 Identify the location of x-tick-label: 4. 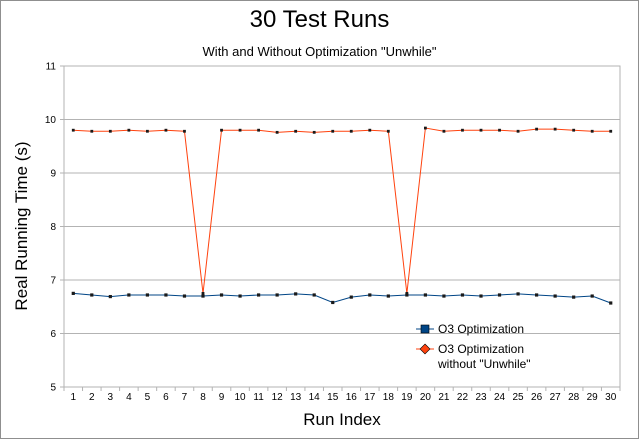
(129, 397).